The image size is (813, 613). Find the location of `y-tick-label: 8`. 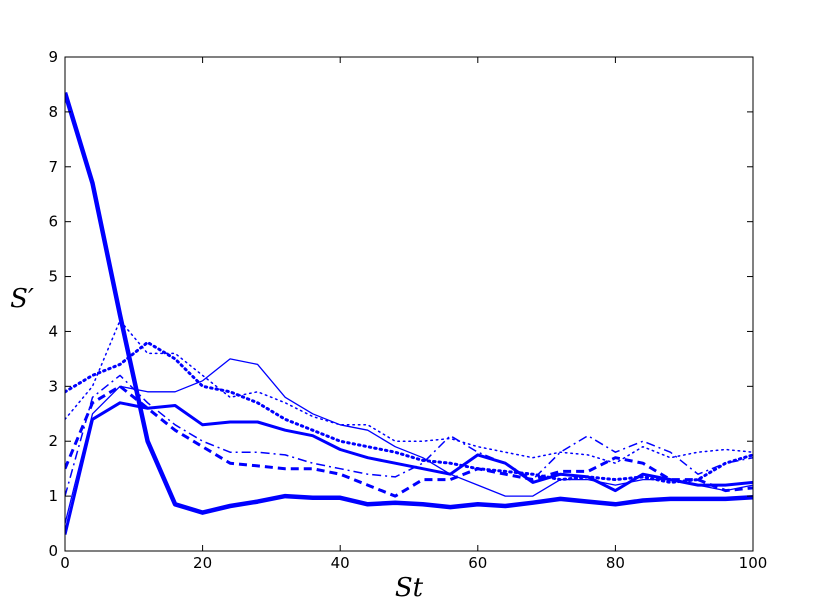

y-tick-label: 8 is located at coordinates (53, 112).